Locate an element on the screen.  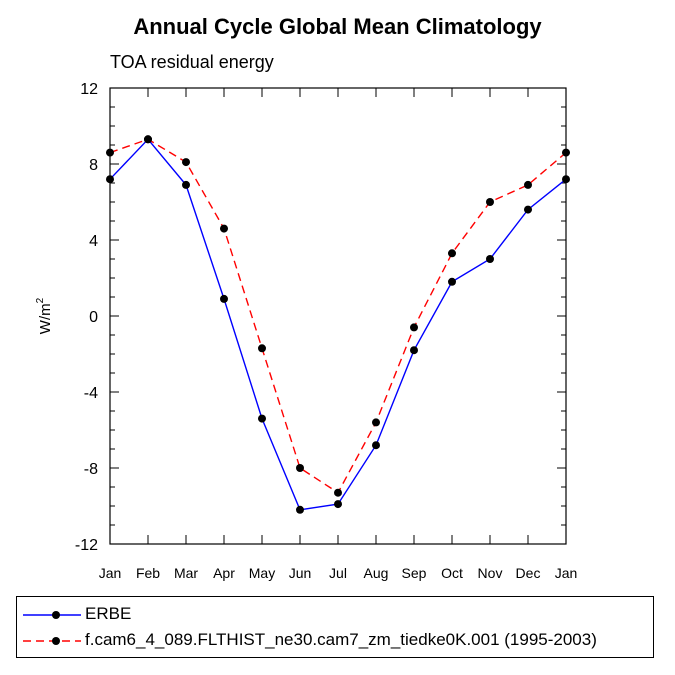
legend-swatch-model is located at coordinates (52, 641).